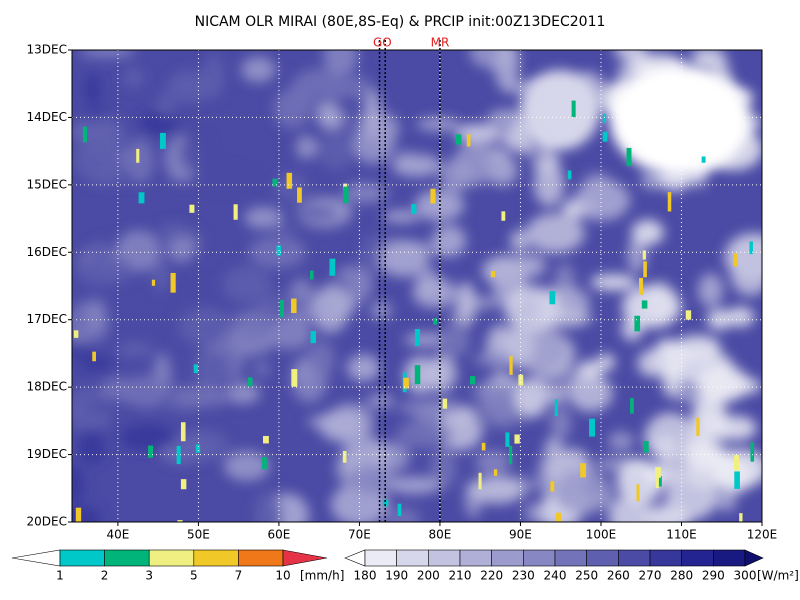 Image resolution: width=800 pixels, height=600 pixels. What do you see at coordinates (47, 184) in the screenshot?
I see `y-tick-label: 15DEC` at bounding box center [47, 184].